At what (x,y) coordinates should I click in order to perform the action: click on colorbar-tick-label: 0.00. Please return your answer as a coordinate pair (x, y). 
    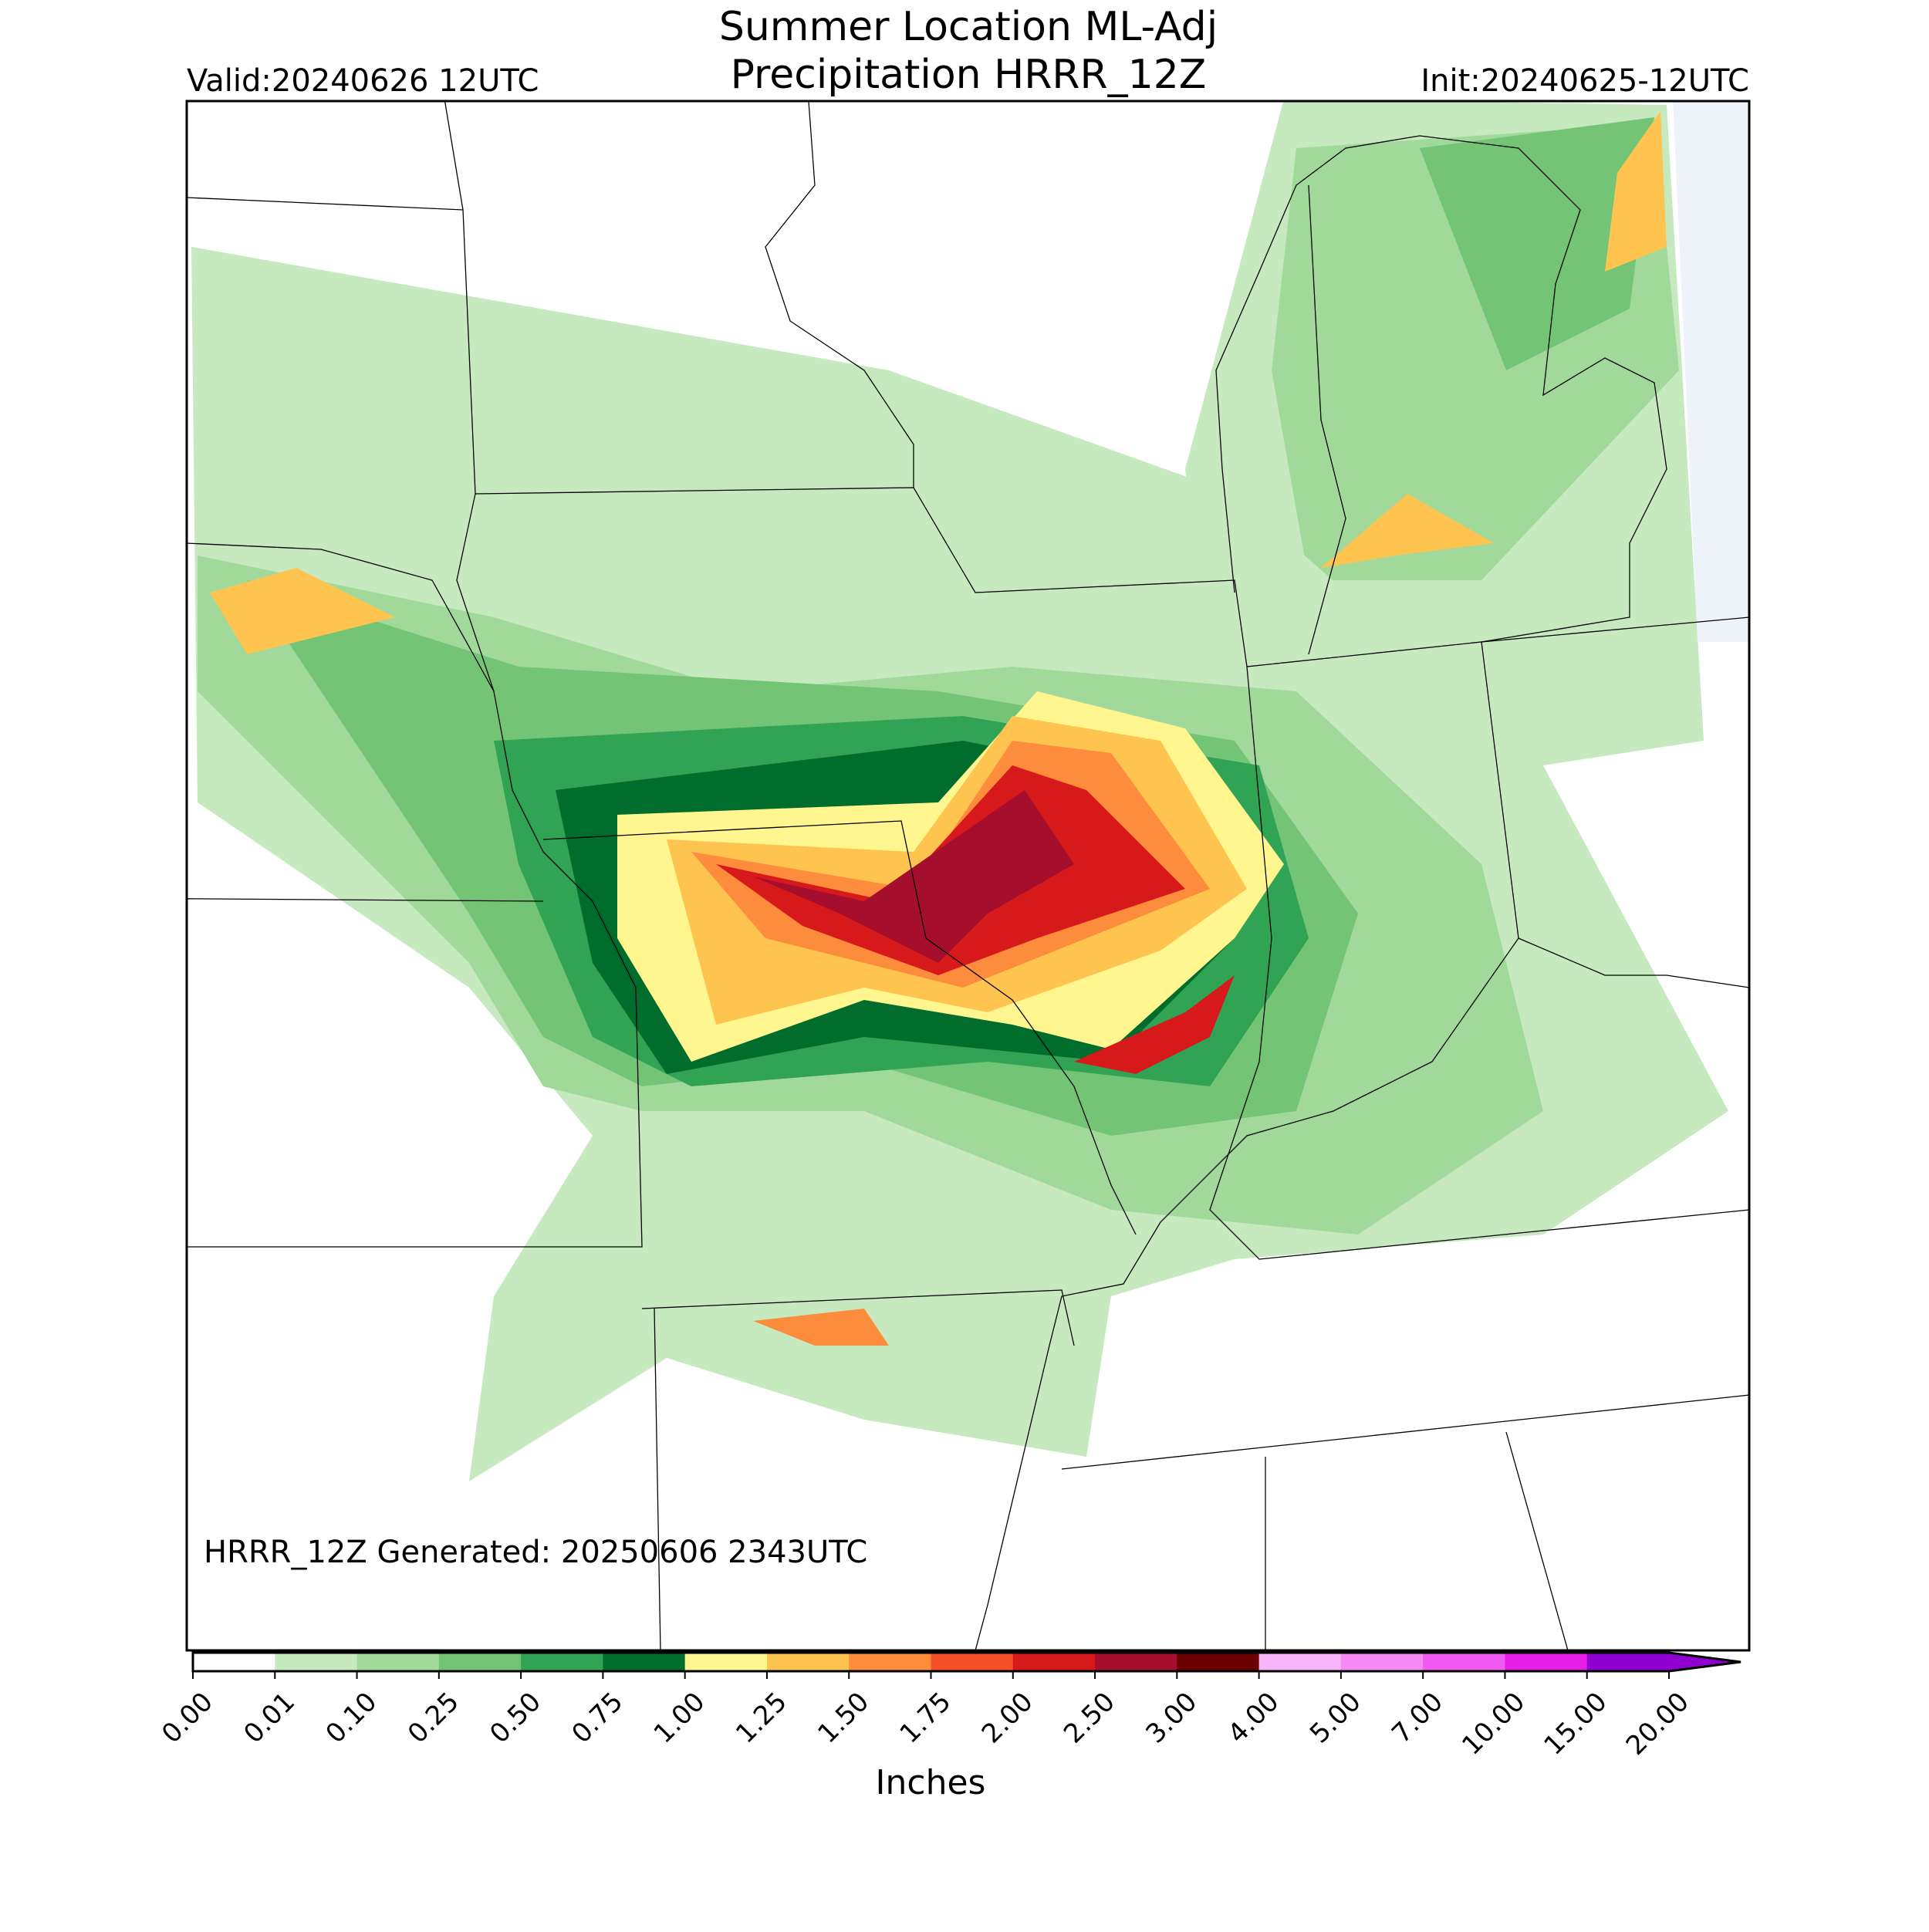
    Looking at the image, I should click on (187, 1718).